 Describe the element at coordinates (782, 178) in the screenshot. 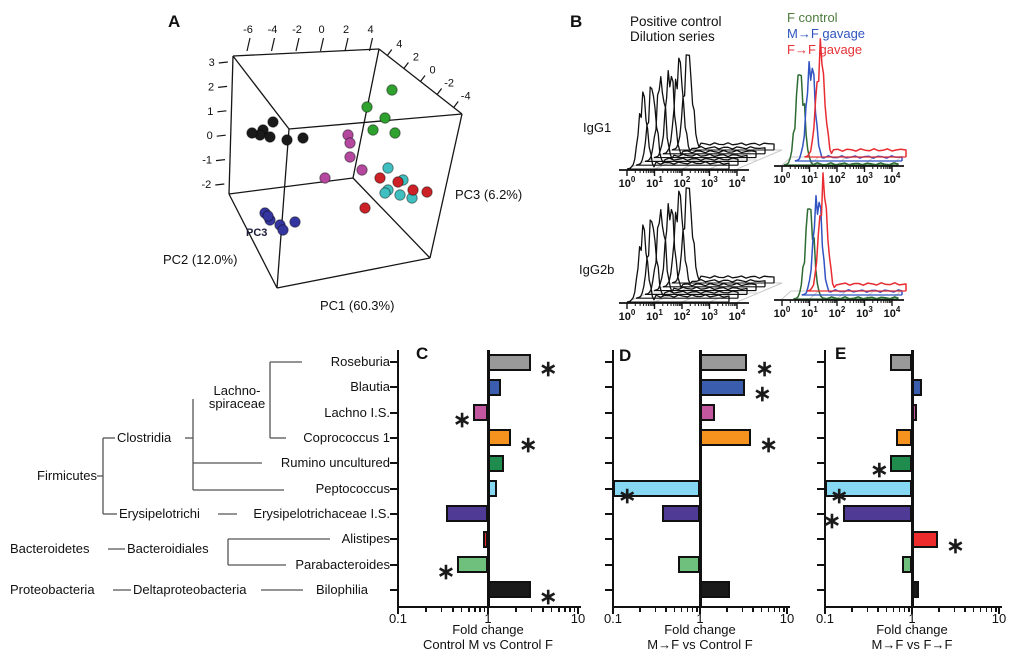

I see `igg1-overlay-tick-label-0: 10⁰` at that location.